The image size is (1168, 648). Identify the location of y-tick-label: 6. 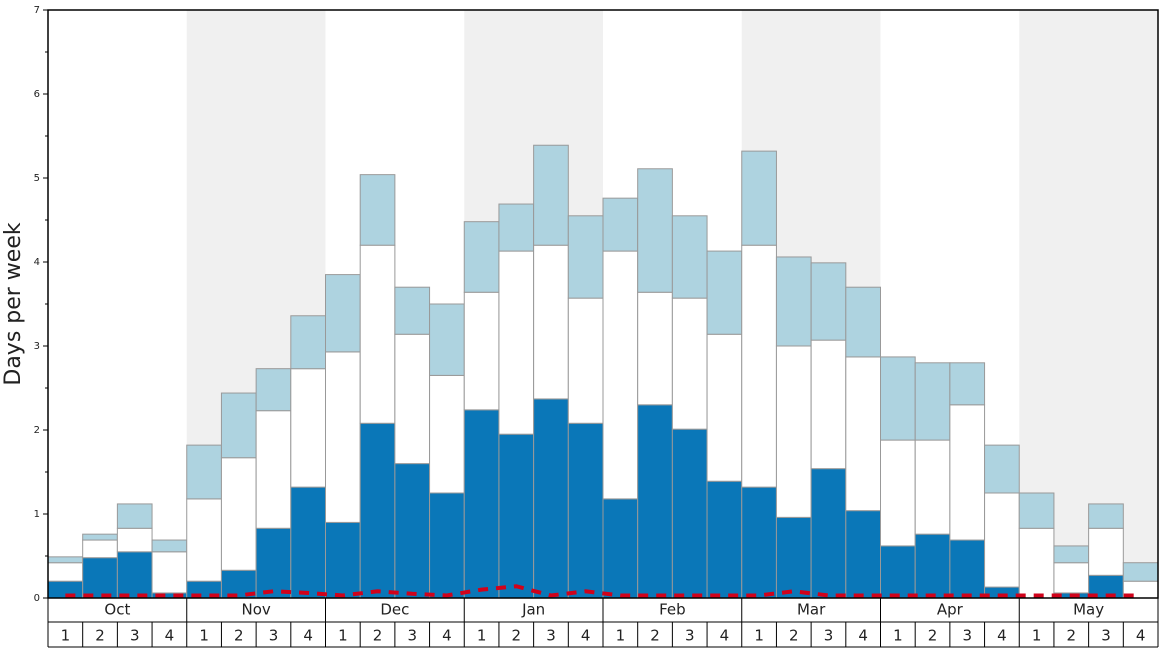
(37, 94).